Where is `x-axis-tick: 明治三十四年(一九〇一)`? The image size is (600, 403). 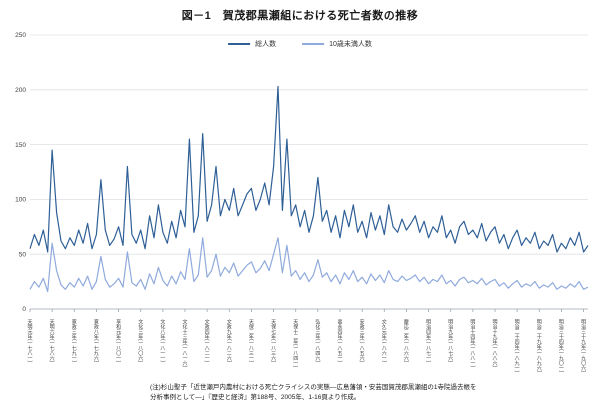
x-axis-tick: 明治三十四年(一九〇一) is located at coordinates (560, 346).